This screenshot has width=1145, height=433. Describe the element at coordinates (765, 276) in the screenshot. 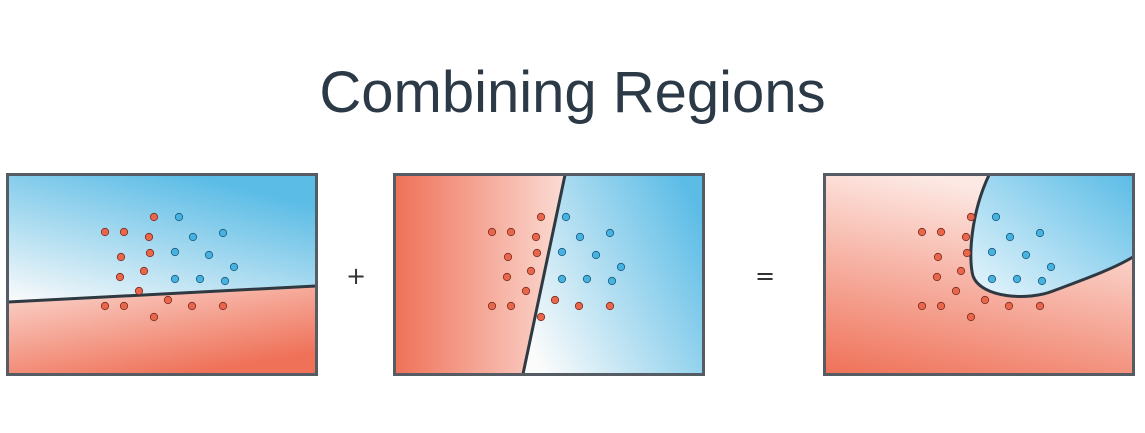

I see `equals-operator: =` at that location.